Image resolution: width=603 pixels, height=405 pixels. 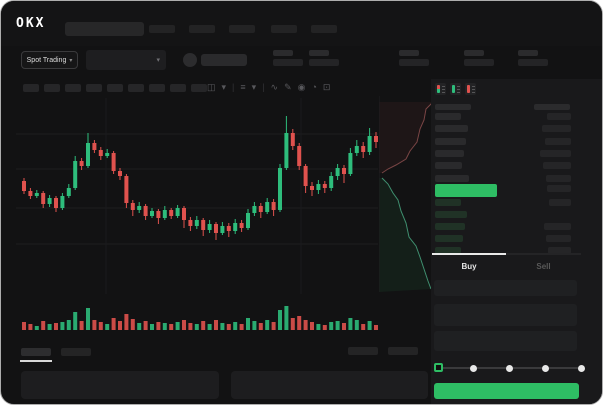 I want to click on tab-sell: Sell, so click(x=543, y=266).